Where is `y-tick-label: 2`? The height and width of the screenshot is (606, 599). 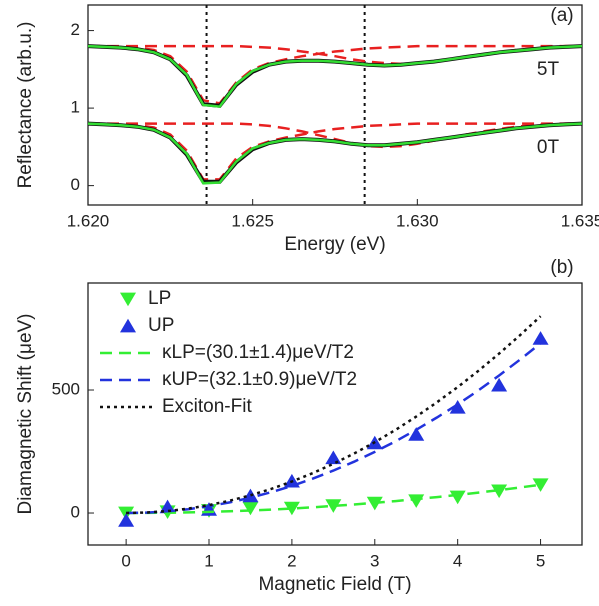 y-tick-label: 2 is located at coordinates (75, 29).